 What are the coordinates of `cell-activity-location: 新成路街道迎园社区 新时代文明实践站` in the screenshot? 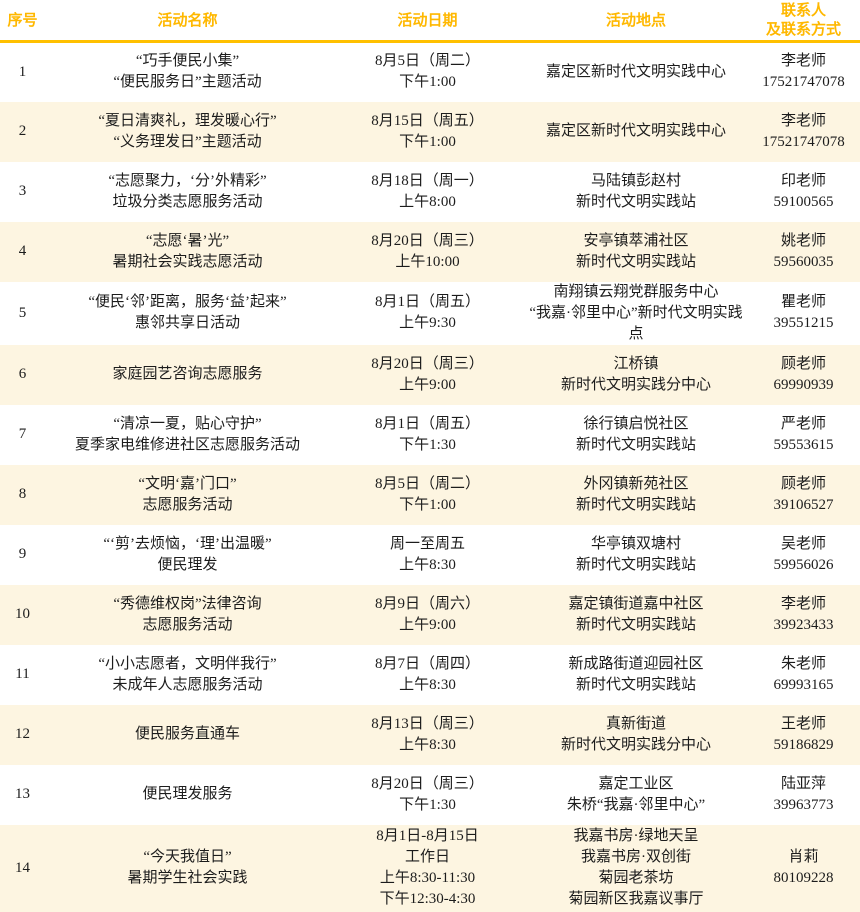 It's located at (636, 674).